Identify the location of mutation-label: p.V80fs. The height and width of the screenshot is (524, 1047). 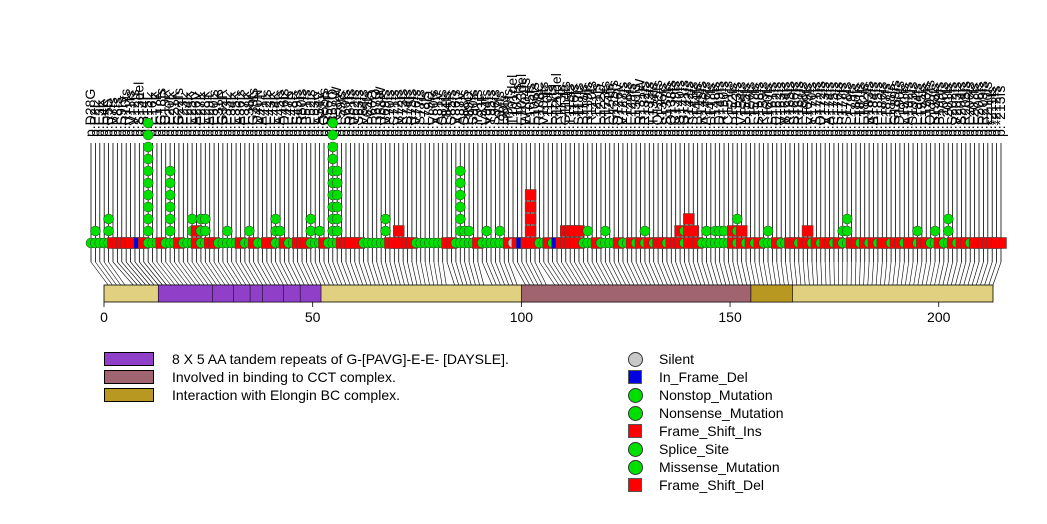
(433, 113).